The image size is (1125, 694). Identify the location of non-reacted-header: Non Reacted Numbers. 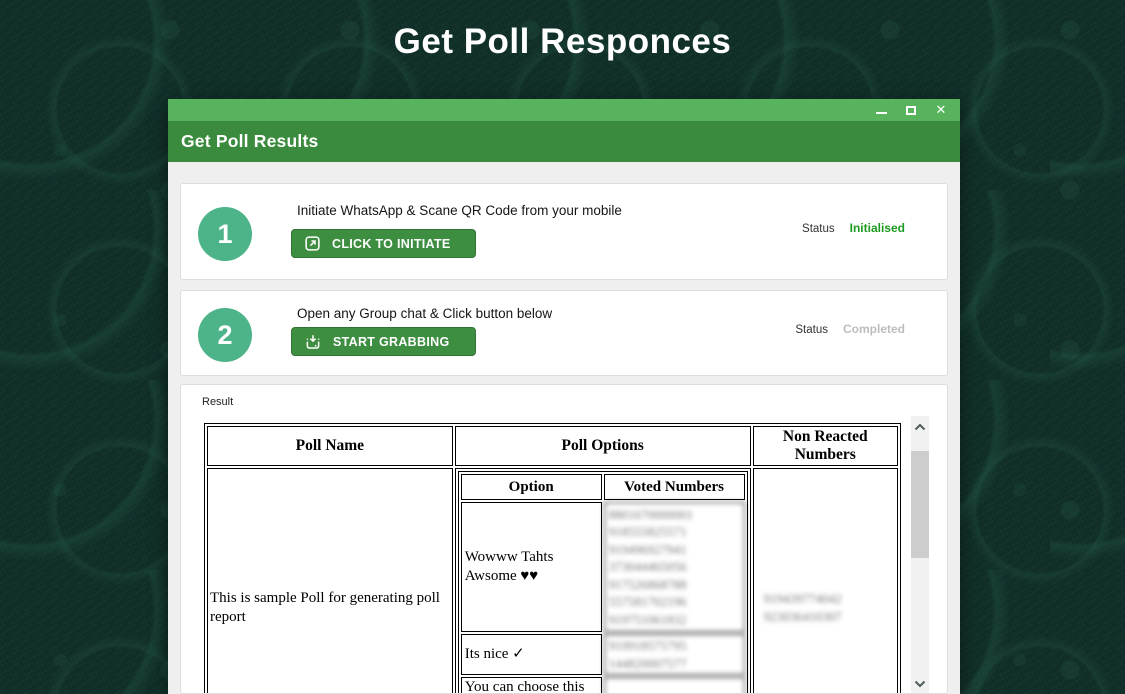
(825, 446).